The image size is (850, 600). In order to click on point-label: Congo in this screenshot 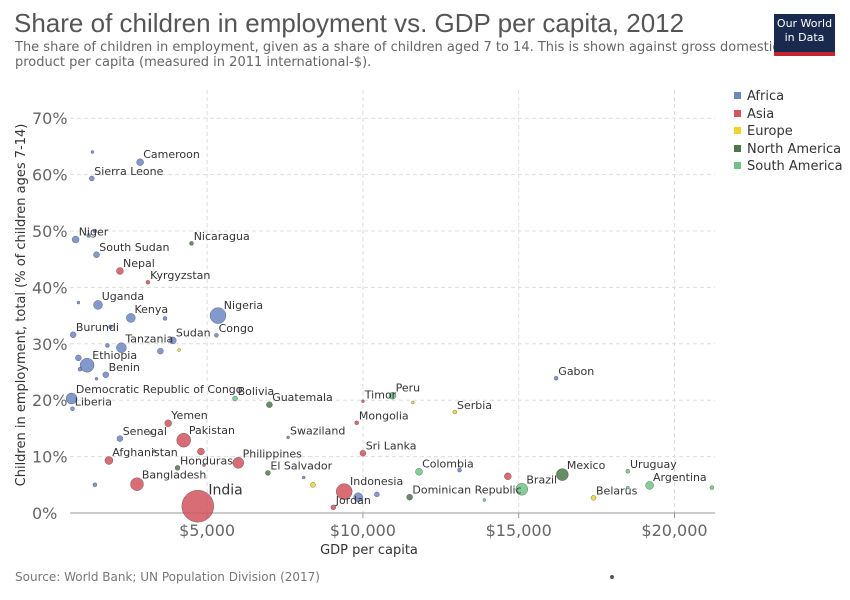, I will do `click(236, 328)`.